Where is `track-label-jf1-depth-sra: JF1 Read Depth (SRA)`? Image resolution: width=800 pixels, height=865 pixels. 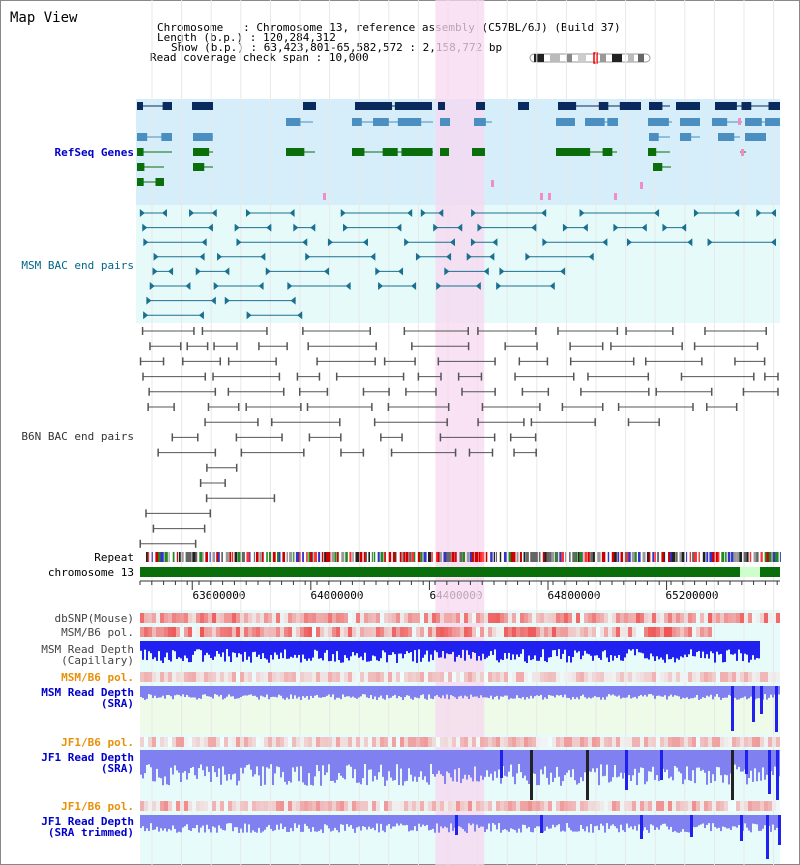
track-label-jf1-depth-sra: JF1 Read Depth (SRA) is located at coordinates (87, 763).